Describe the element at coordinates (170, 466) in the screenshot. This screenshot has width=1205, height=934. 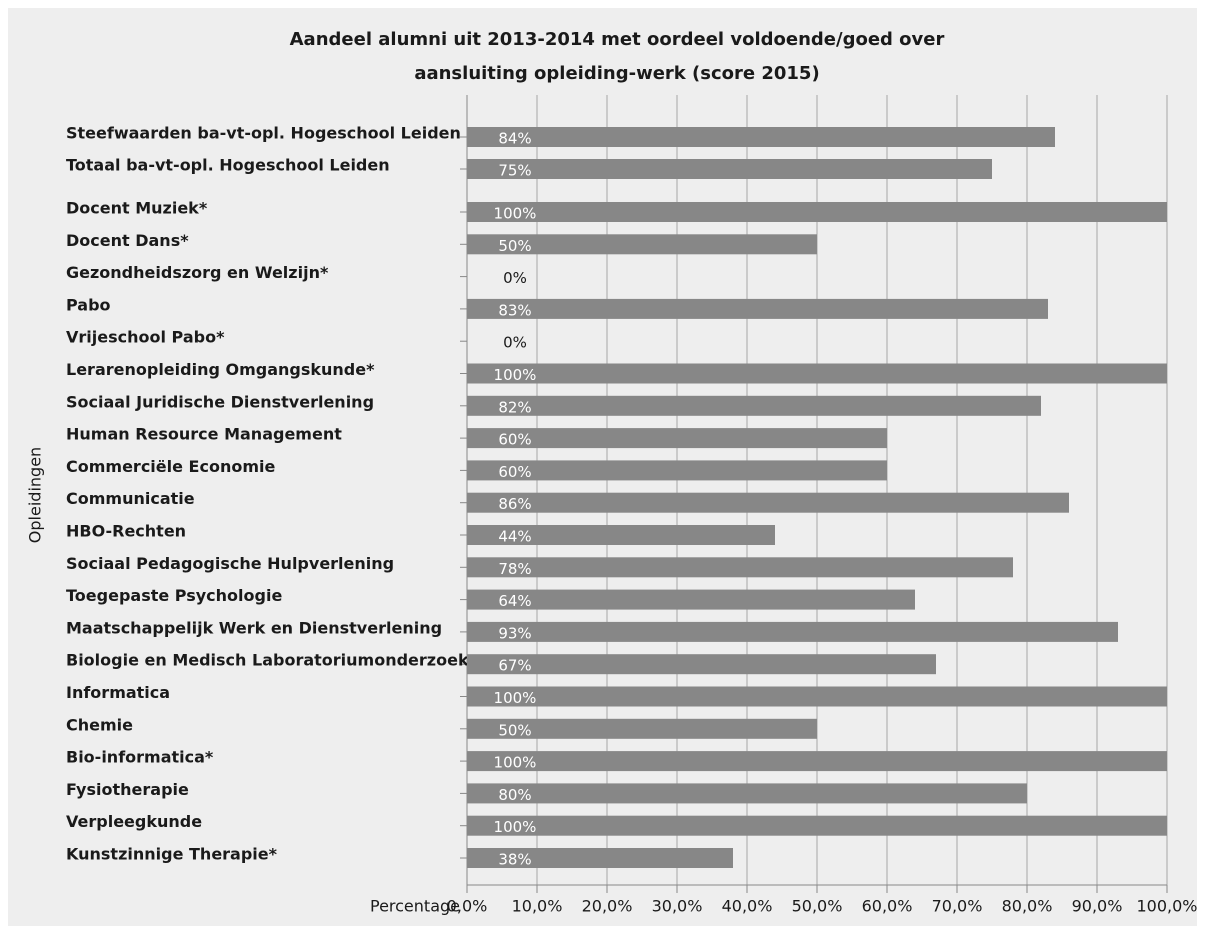
I see `y-tick-label: Commerciële Economie` at that location.